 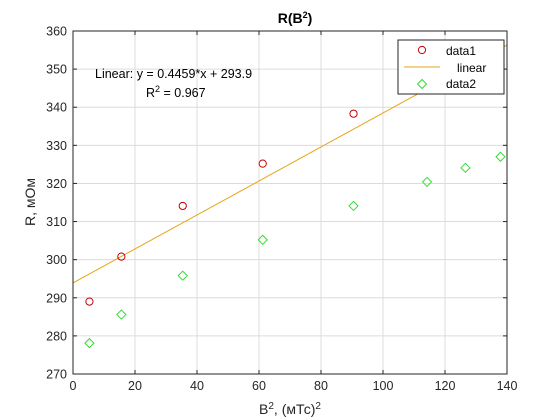 I want to click on y-tick-label: 290, so click(x=56, y=298).